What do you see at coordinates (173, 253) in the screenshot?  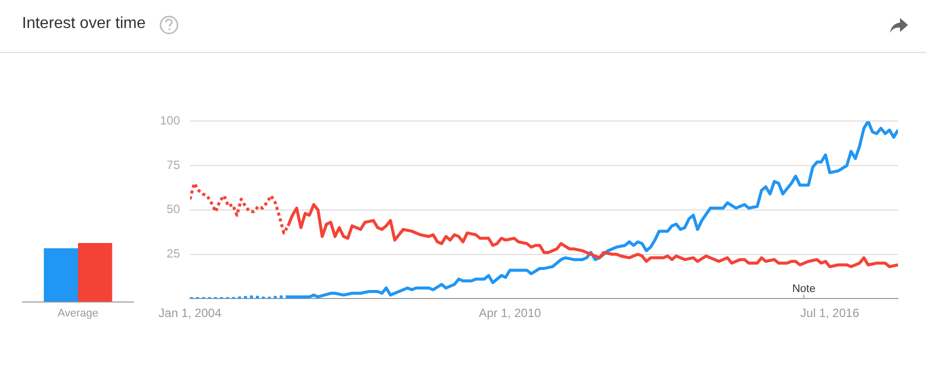 I see `y-tick-label: 25` at bounding box center [173, 253].